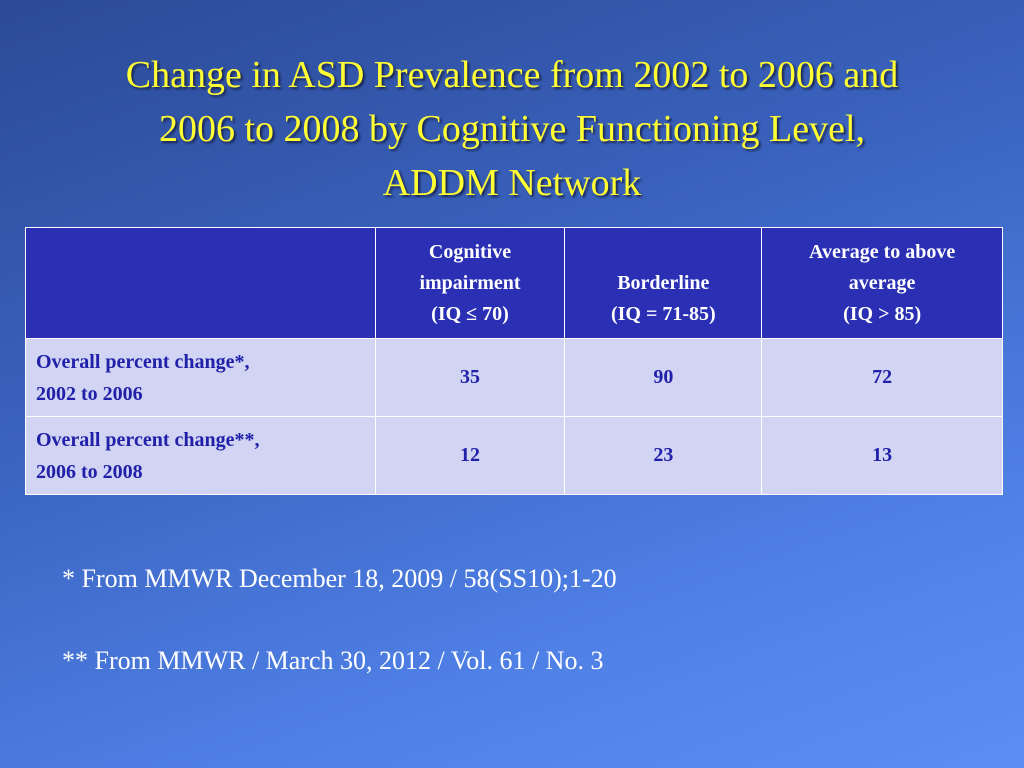 The width and height of the screenshot is (1024, 768). Describe the element at coordinates (89, 393) in the screenshot. I see `row-label-line: 2002 to 2006` at that location.